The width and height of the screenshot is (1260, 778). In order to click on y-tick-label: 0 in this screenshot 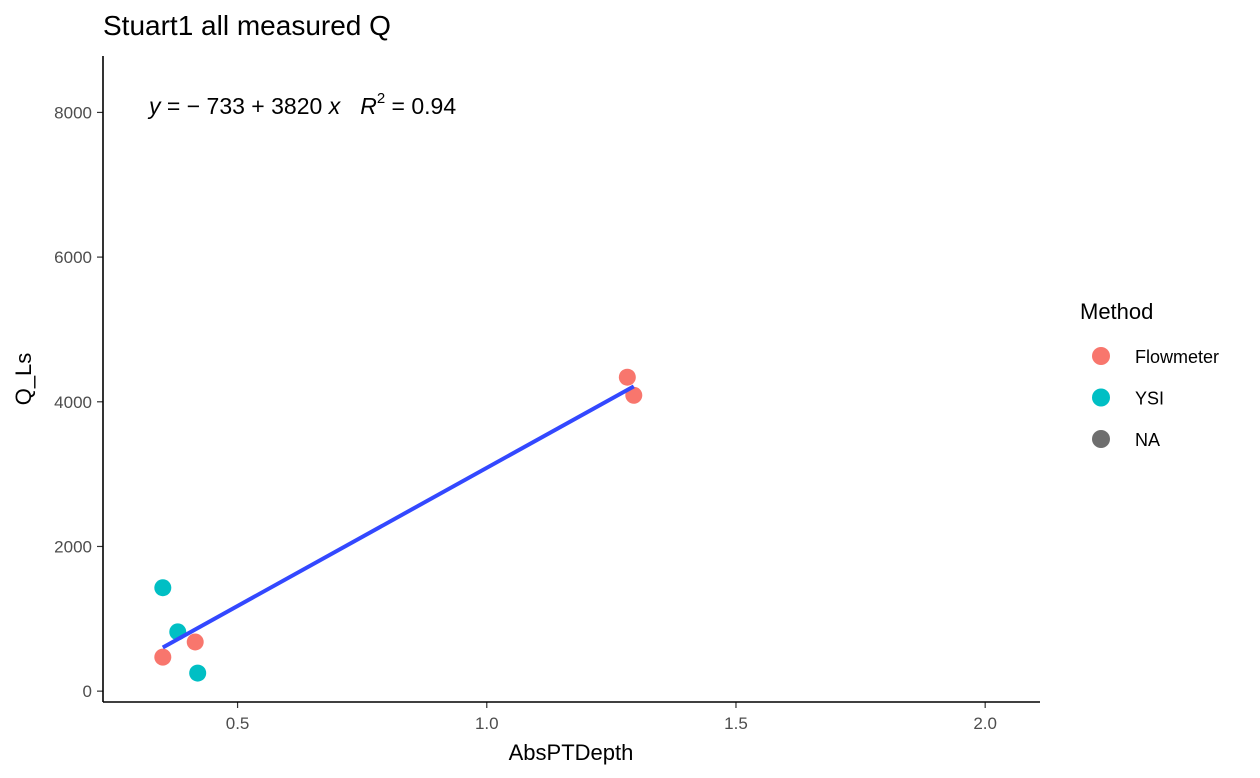, I will do `click(87, 691)`.